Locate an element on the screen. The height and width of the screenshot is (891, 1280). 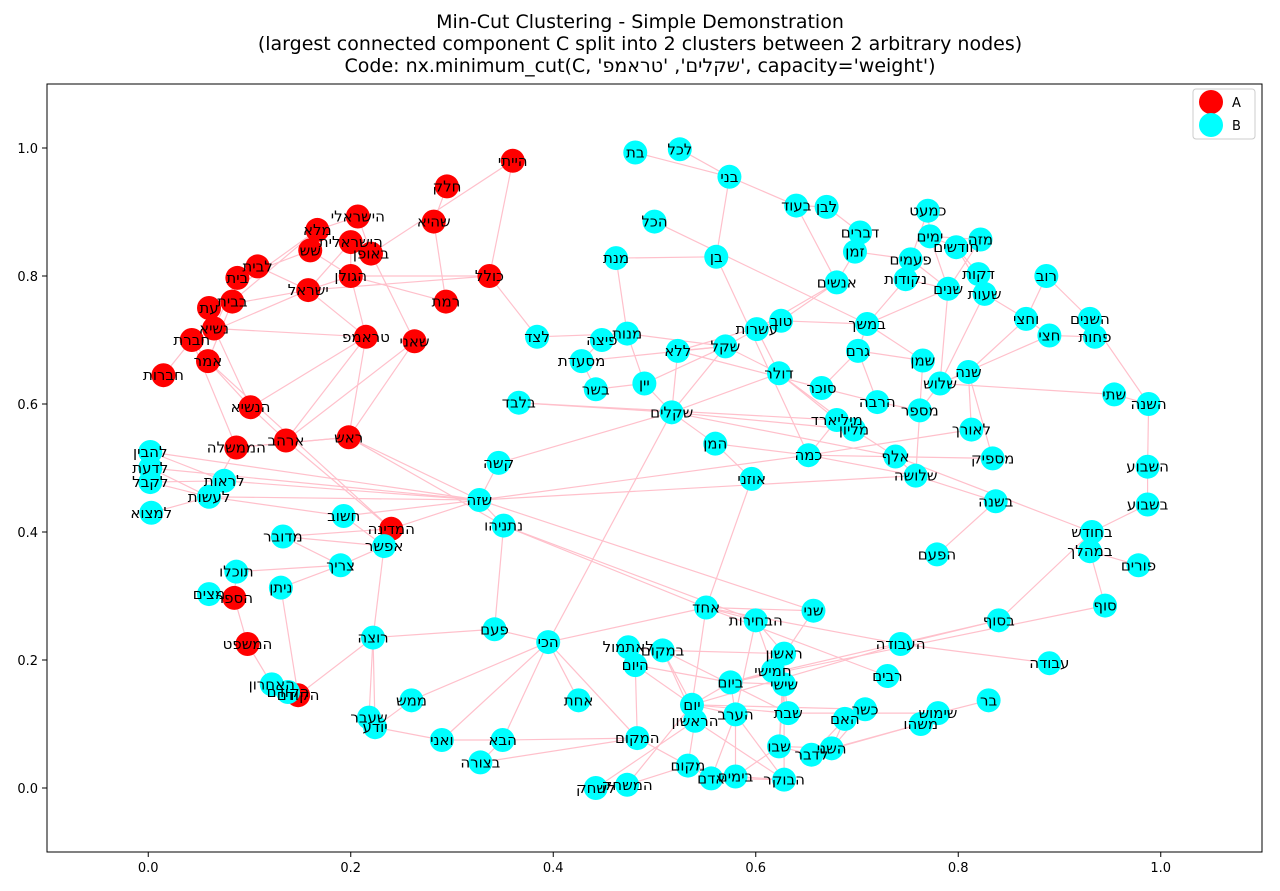
node-label: דולר is located at coordinates (778, 373).